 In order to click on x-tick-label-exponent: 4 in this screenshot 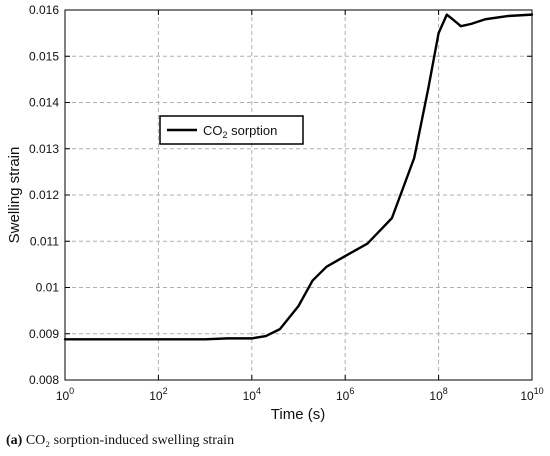, I will do `click(258, 391)`.